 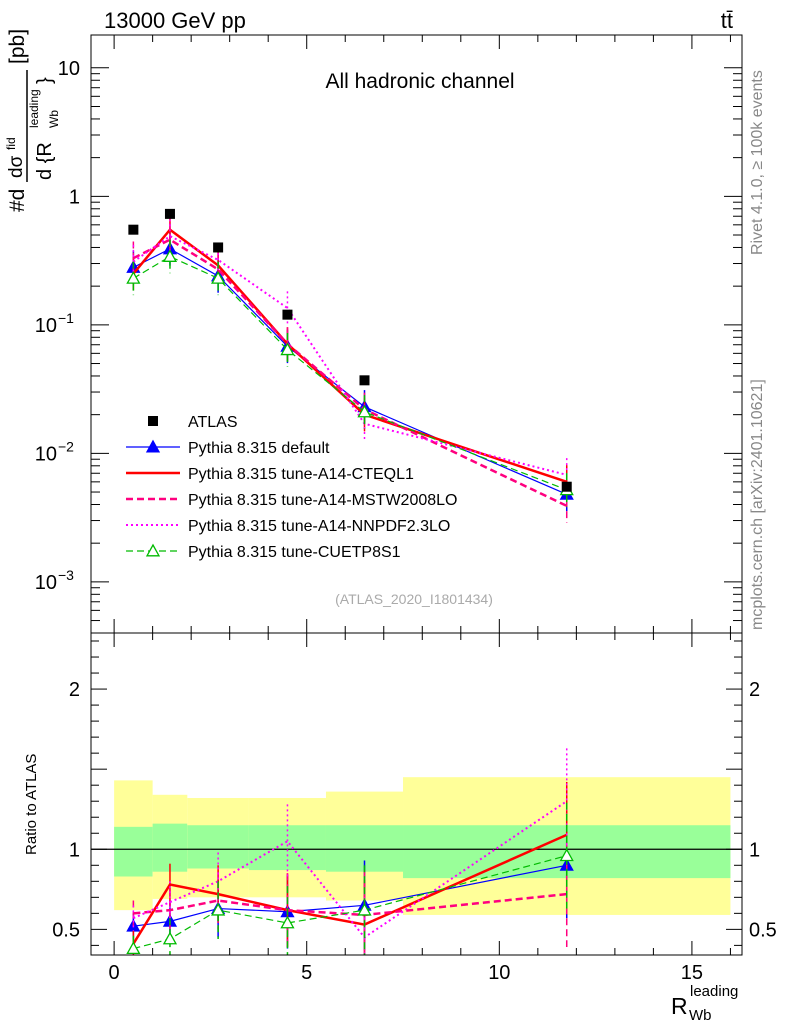 What do you see at coordinates (754, 690) in the screenshot?
I see `y-tick-label-right: 2` at bounding box center [754, 690].